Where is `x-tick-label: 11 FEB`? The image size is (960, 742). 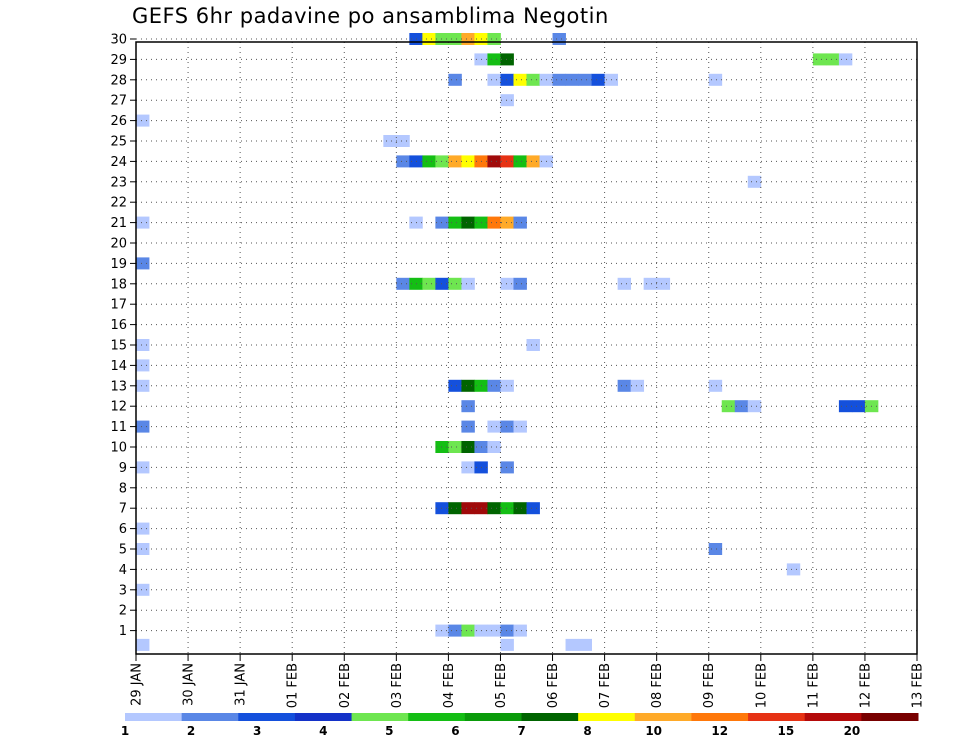
x-tick-label: 11 FEB is located at coordinates (813, 685).